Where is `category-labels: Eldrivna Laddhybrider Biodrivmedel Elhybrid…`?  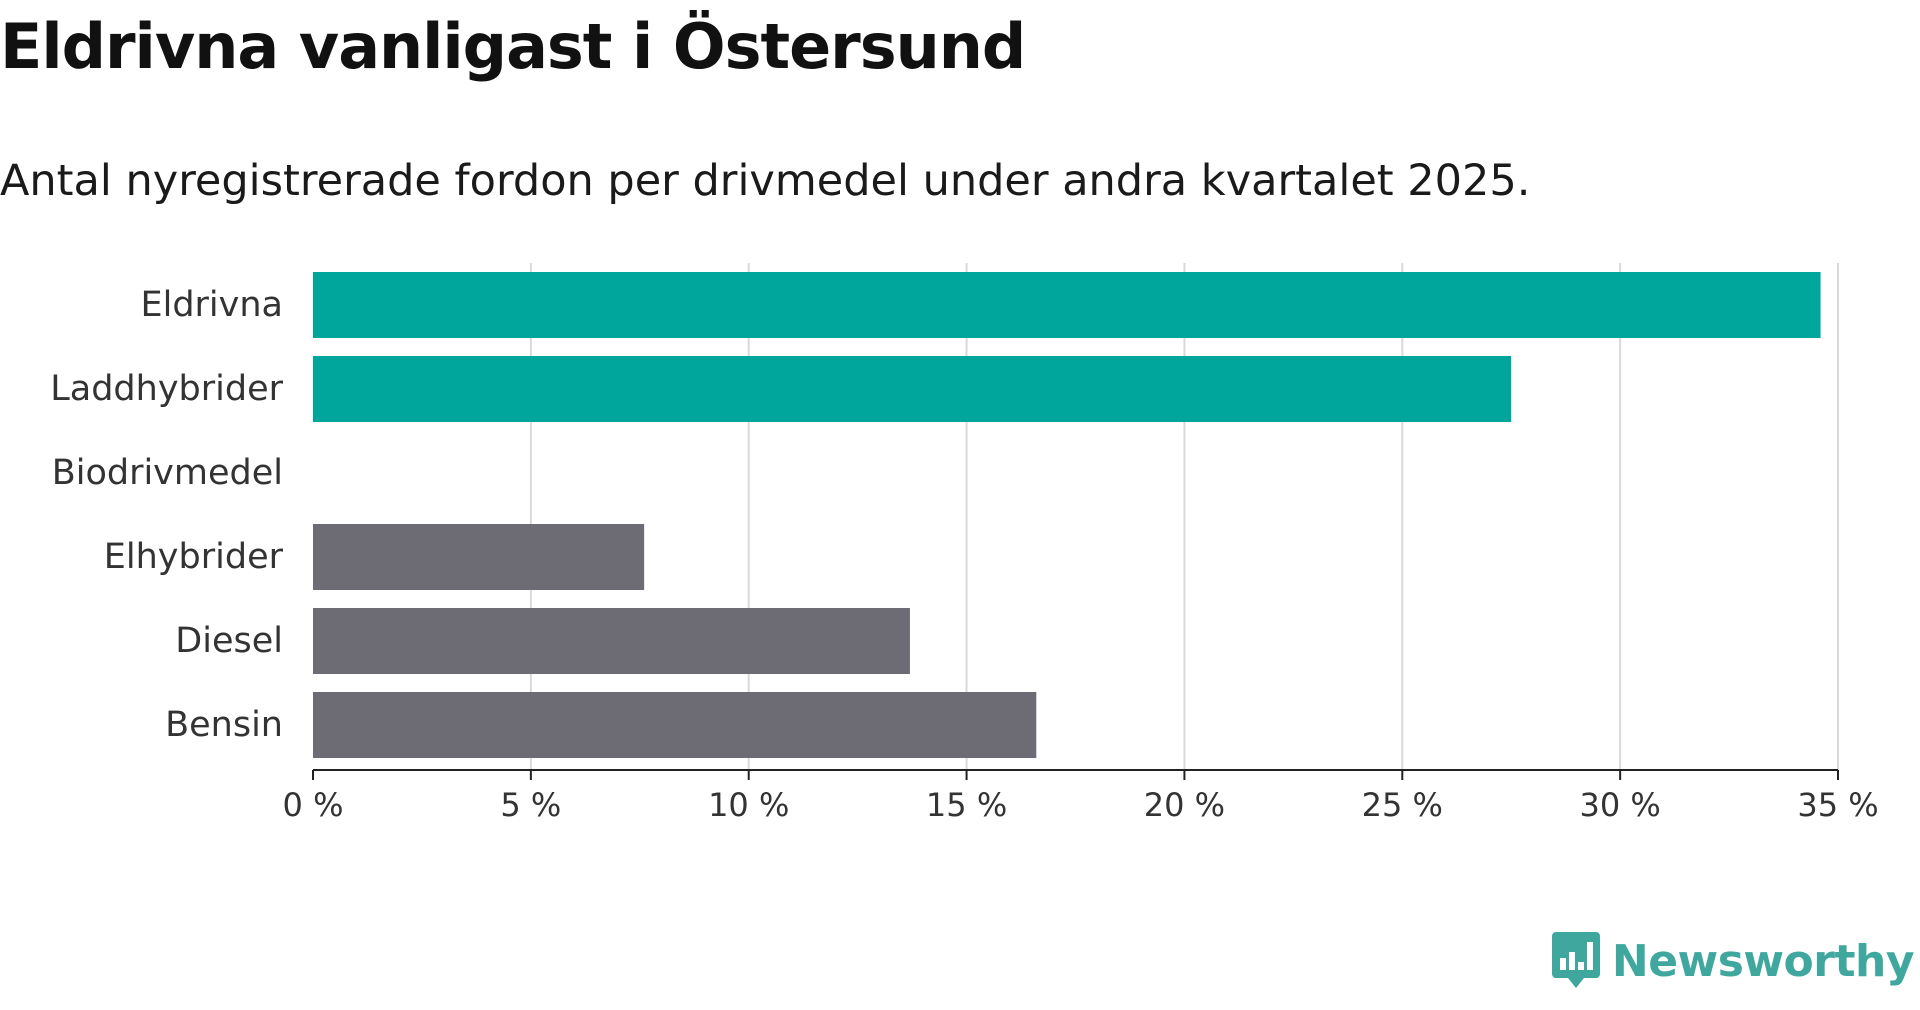
category-labels: Eldrivna Laddhybrider Biodrivmedel Elhybrid… is located at coordinates (166, 515).